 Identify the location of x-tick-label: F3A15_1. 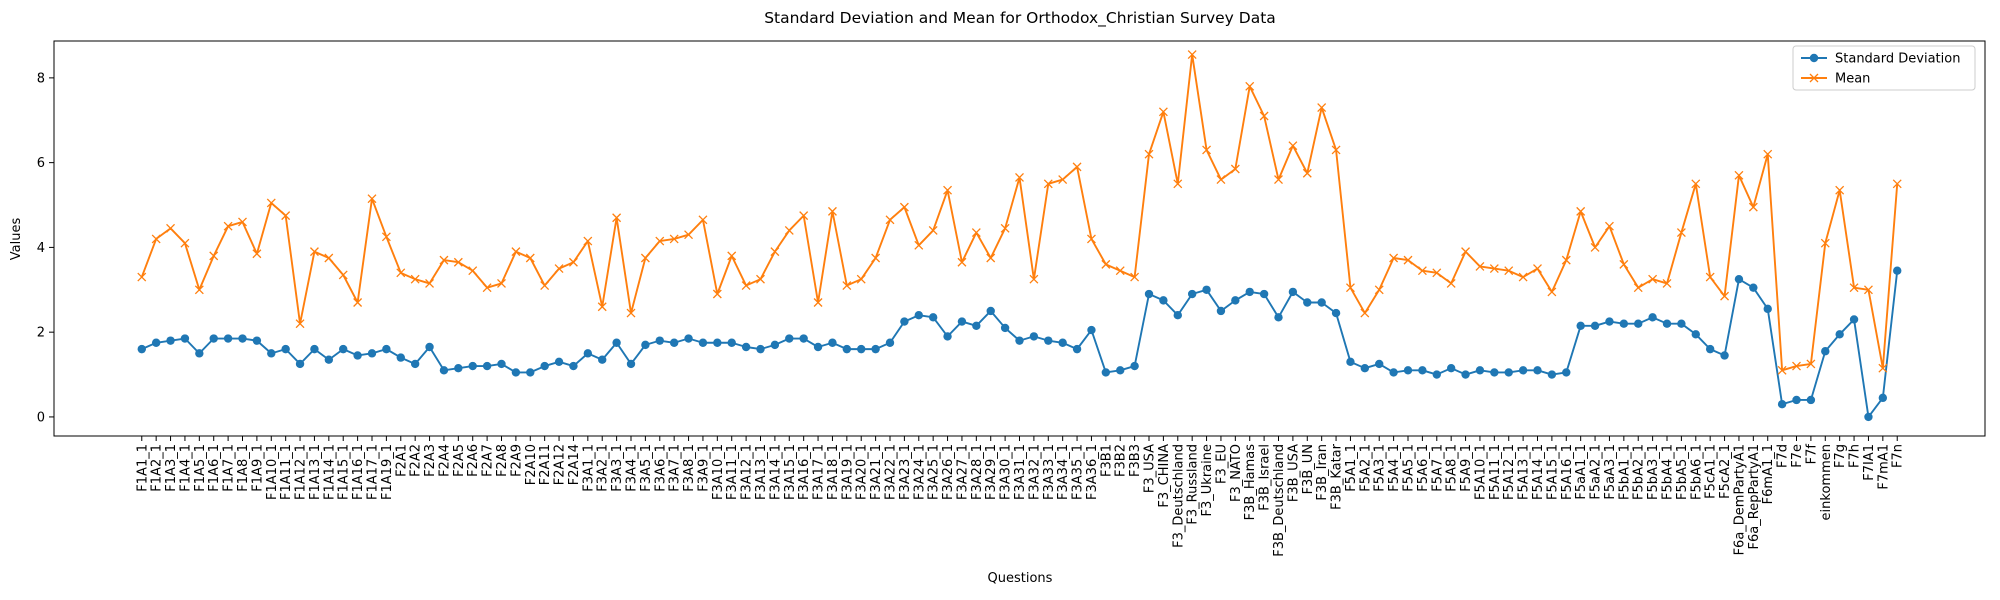
(790, 472).